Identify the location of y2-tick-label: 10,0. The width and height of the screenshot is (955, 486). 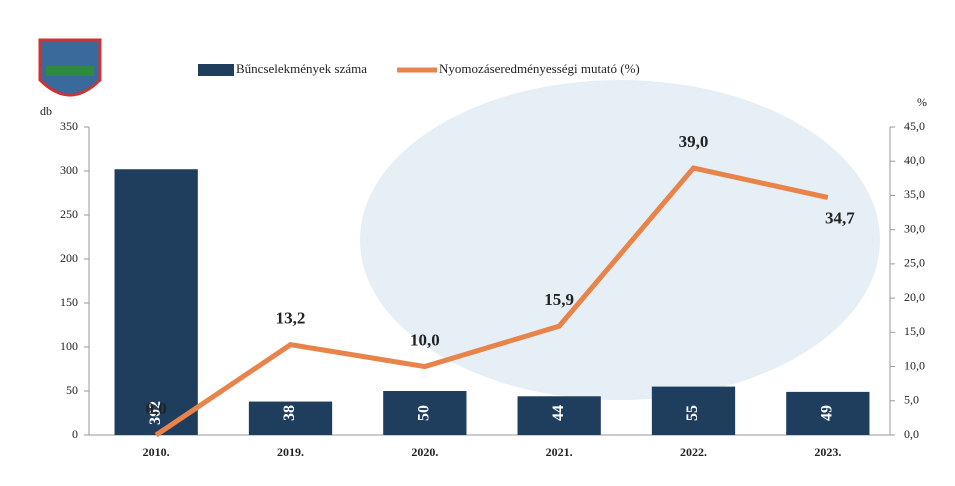
(914, 365).